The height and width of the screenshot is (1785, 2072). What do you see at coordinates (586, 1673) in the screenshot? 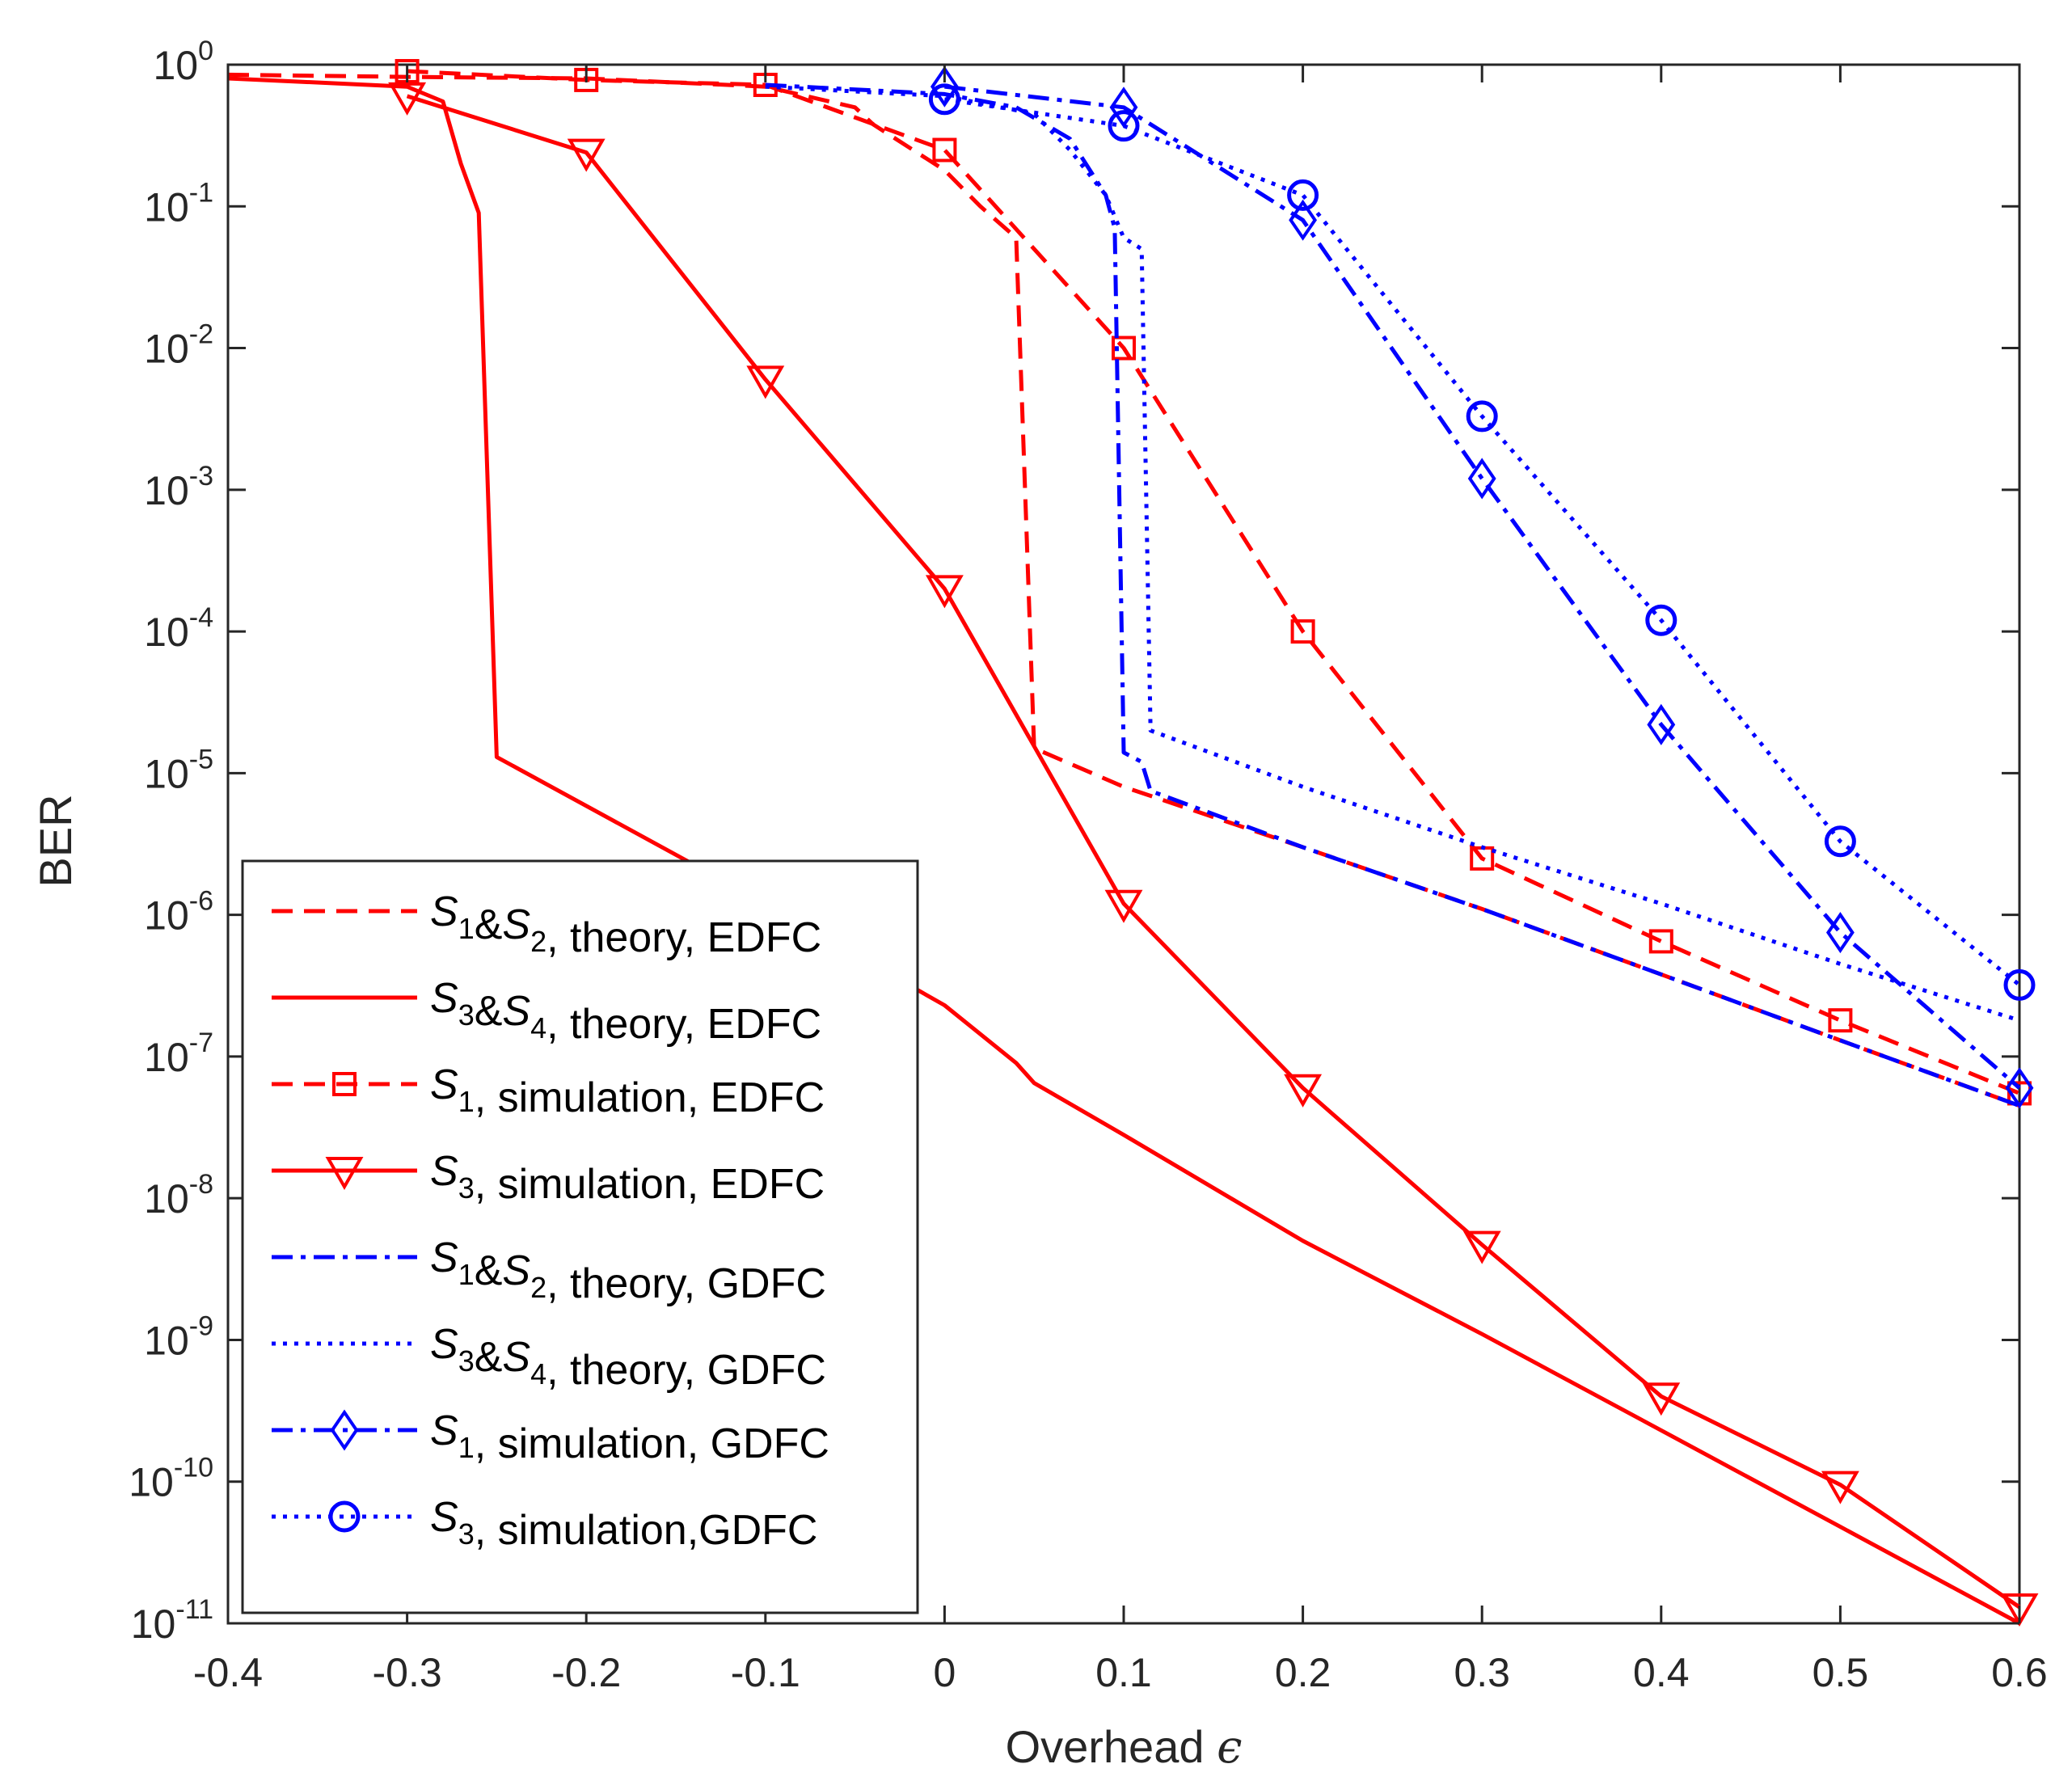
I see `x-tick-label: -0.2` at bounding box center [586, 1673].